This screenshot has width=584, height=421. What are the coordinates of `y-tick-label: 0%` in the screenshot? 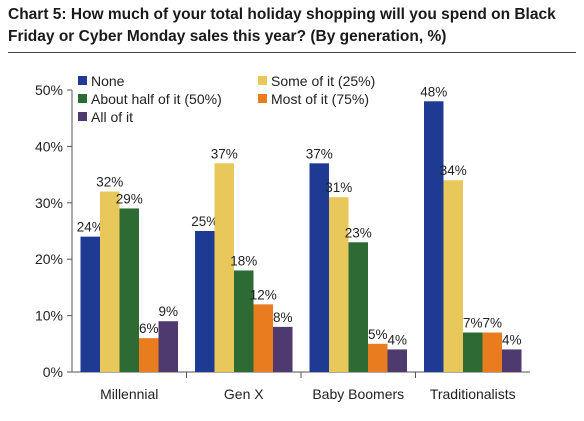 It's located at (53, 372).